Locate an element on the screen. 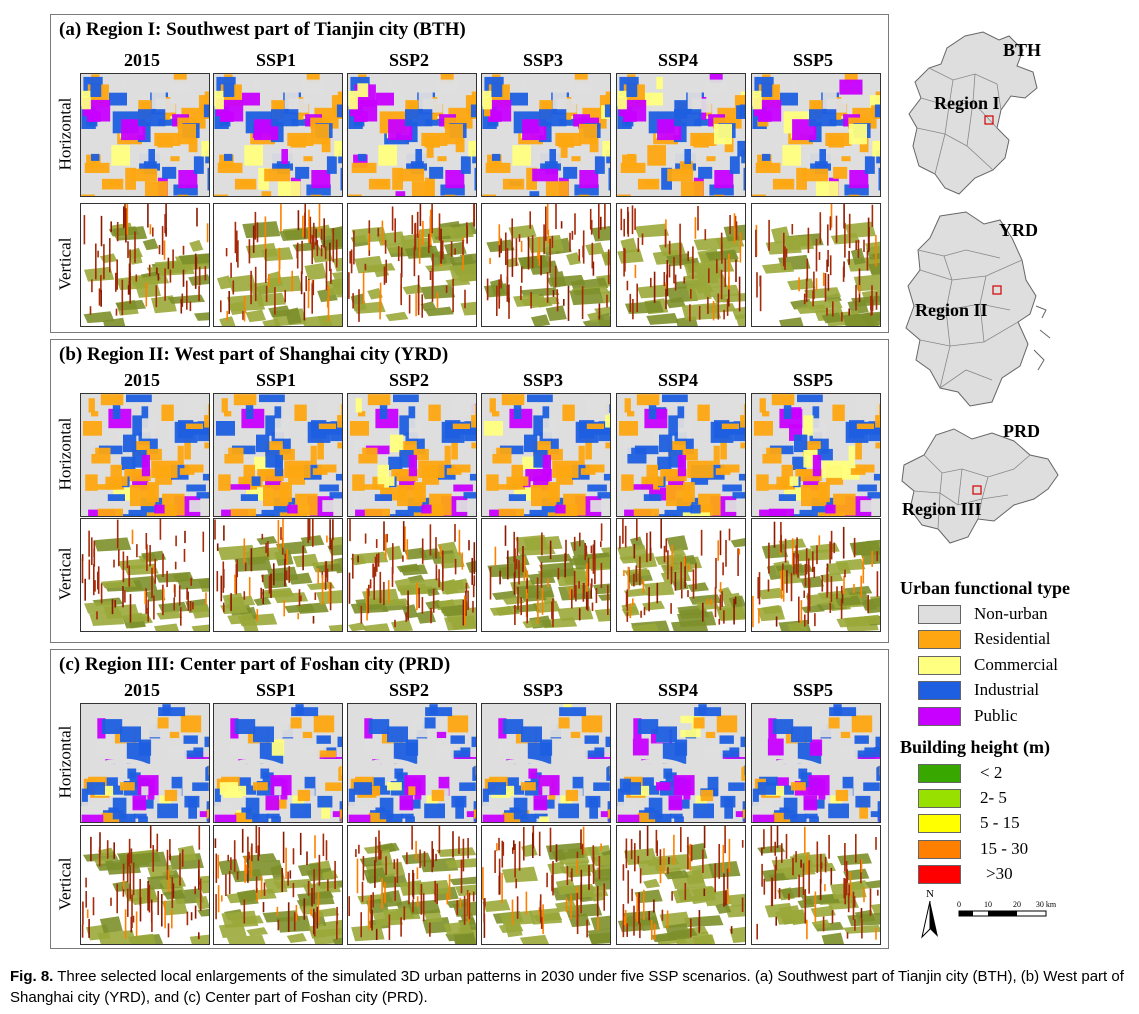  north-arrow-icon is located at coordinates (929, 919).